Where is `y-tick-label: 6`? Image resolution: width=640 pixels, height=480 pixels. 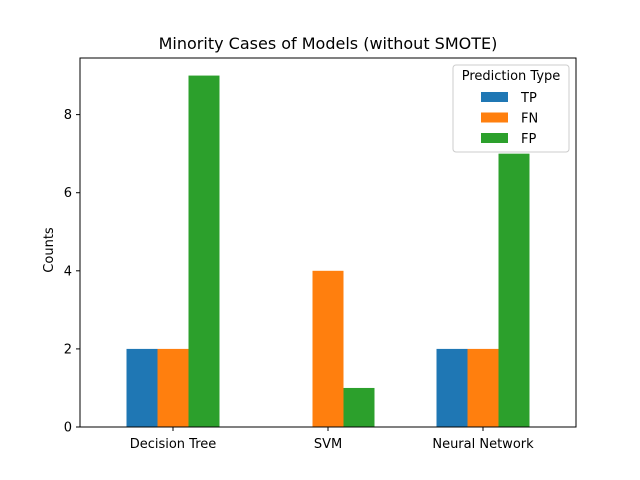 y-tick-label: 6 is located at coordinates (68, 193).